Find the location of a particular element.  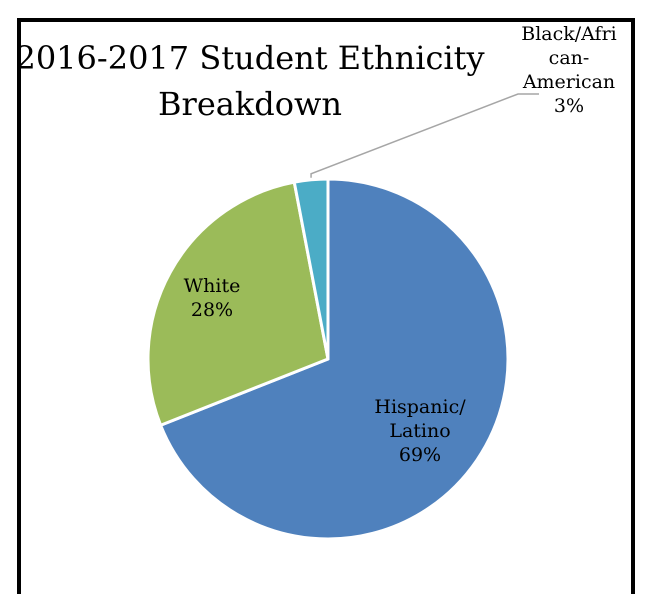

chart-title-line-1: 2016-2017 Student Ethnicity is located at coordinates (249, 58).